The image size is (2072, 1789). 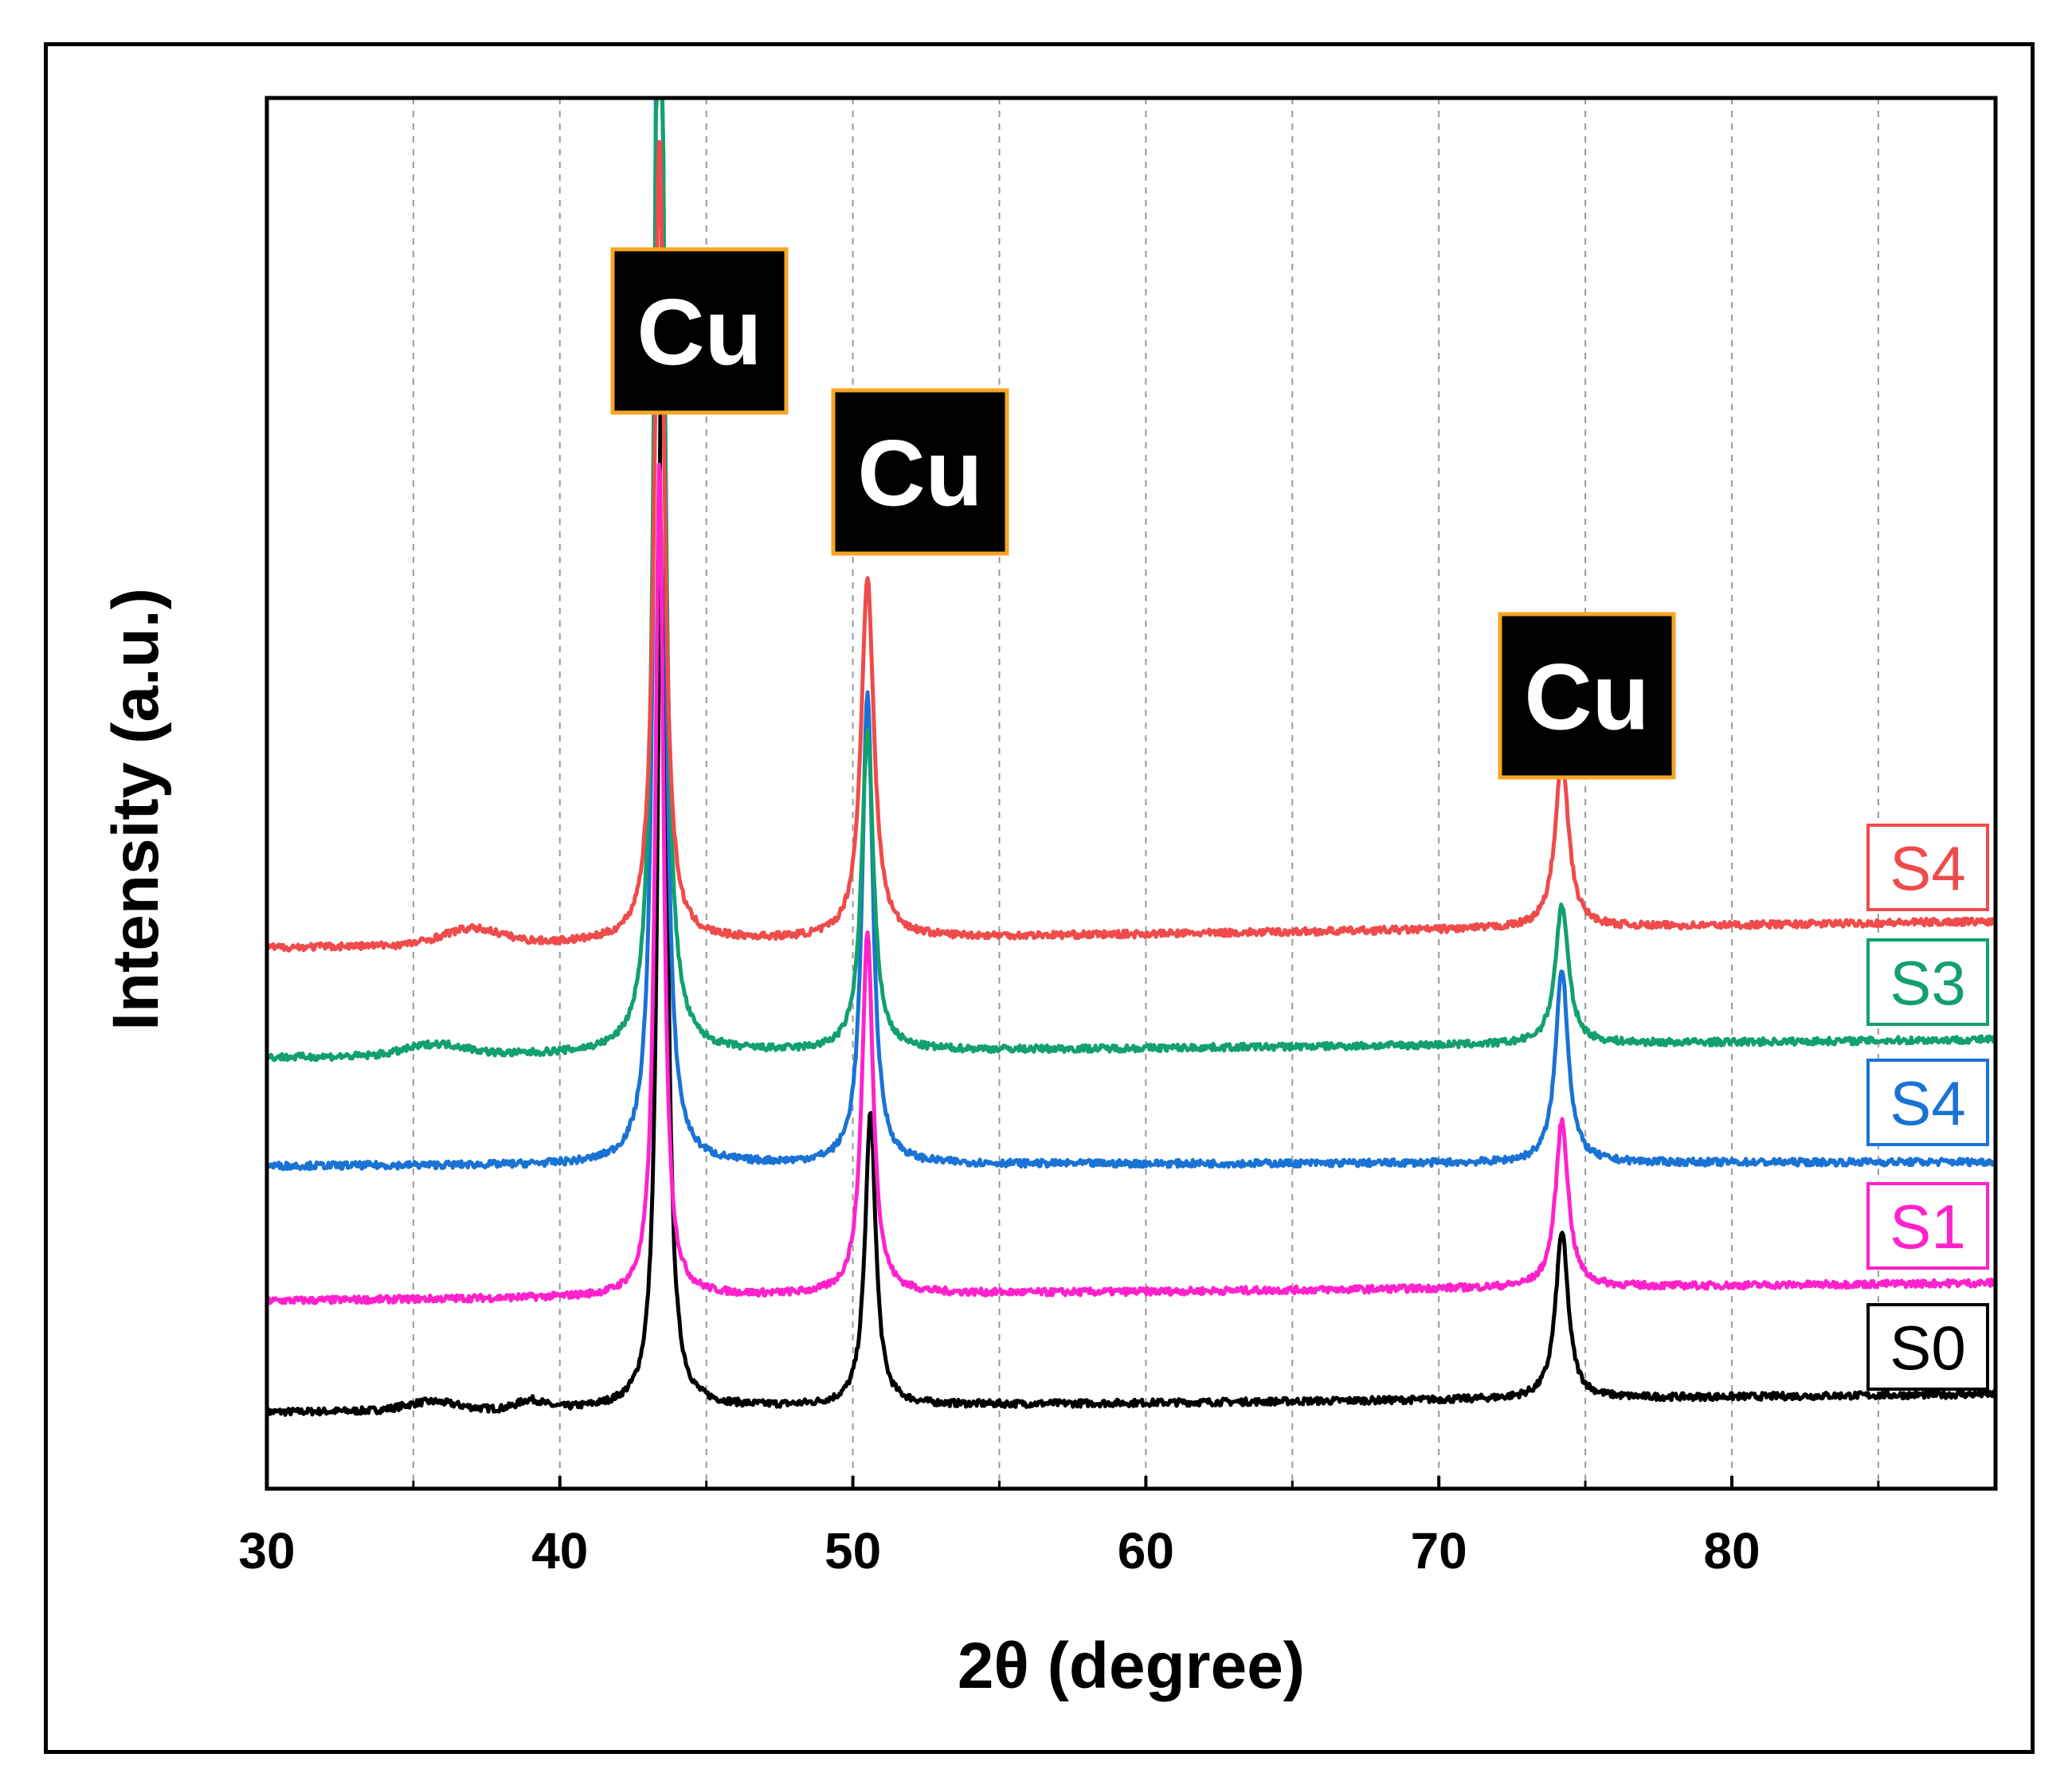 I want to click on legend-entry-s0-4: S0, so click(x=1928, y=1347).